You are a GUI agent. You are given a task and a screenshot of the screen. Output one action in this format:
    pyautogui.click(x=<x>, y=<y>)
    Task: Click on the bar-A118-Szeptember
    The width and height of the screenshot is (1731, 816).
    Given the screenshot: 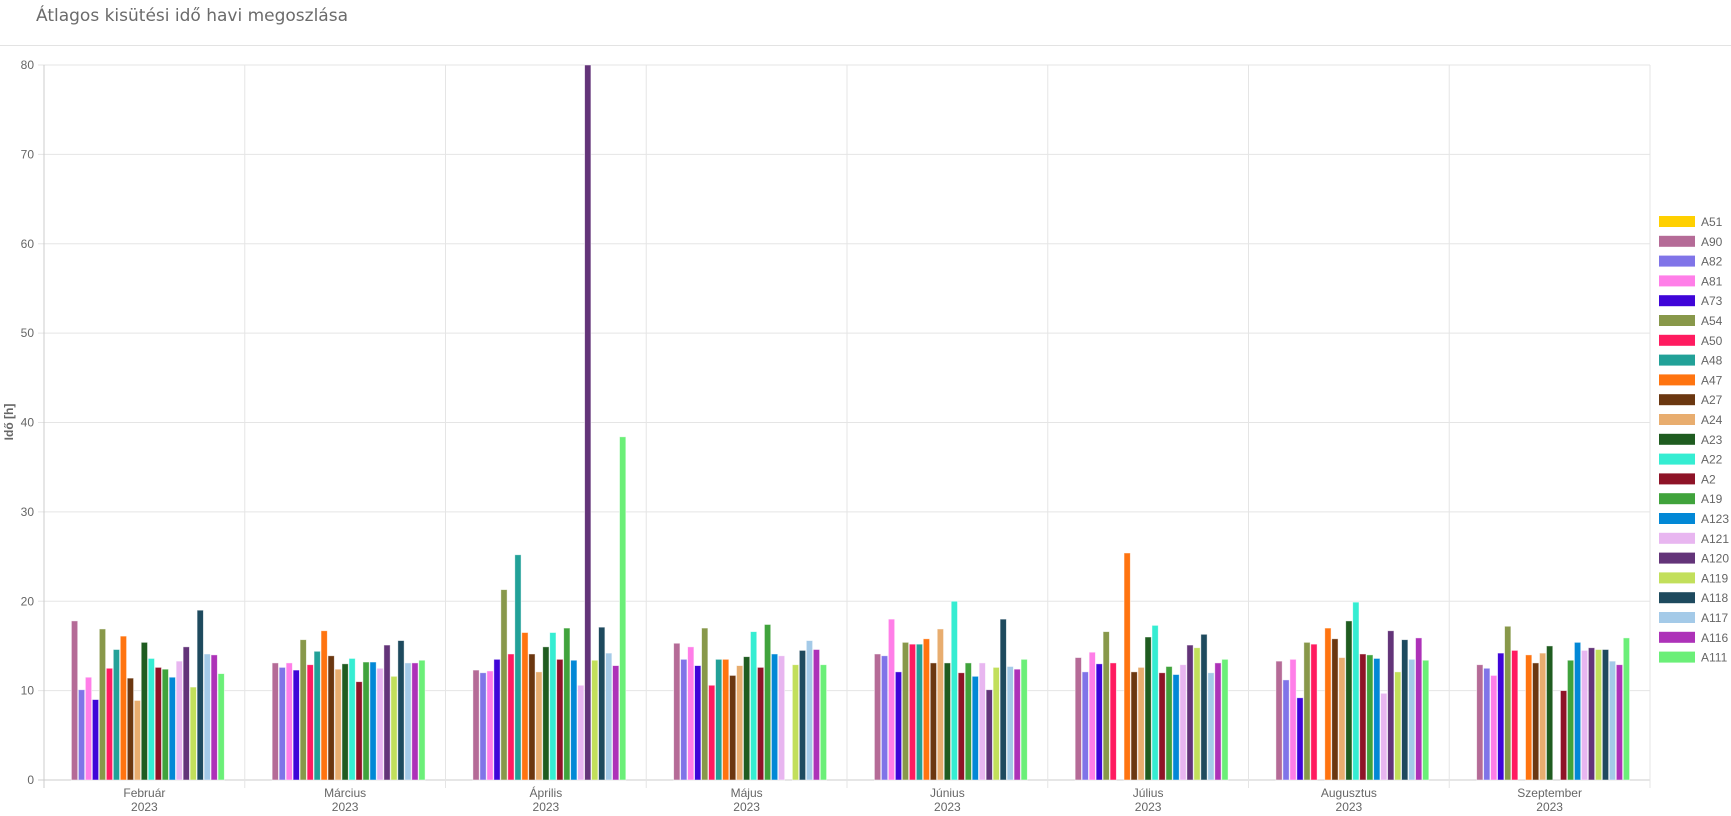 What is the action you would take?
    pyautogui.click(x=1605, y=715)
    